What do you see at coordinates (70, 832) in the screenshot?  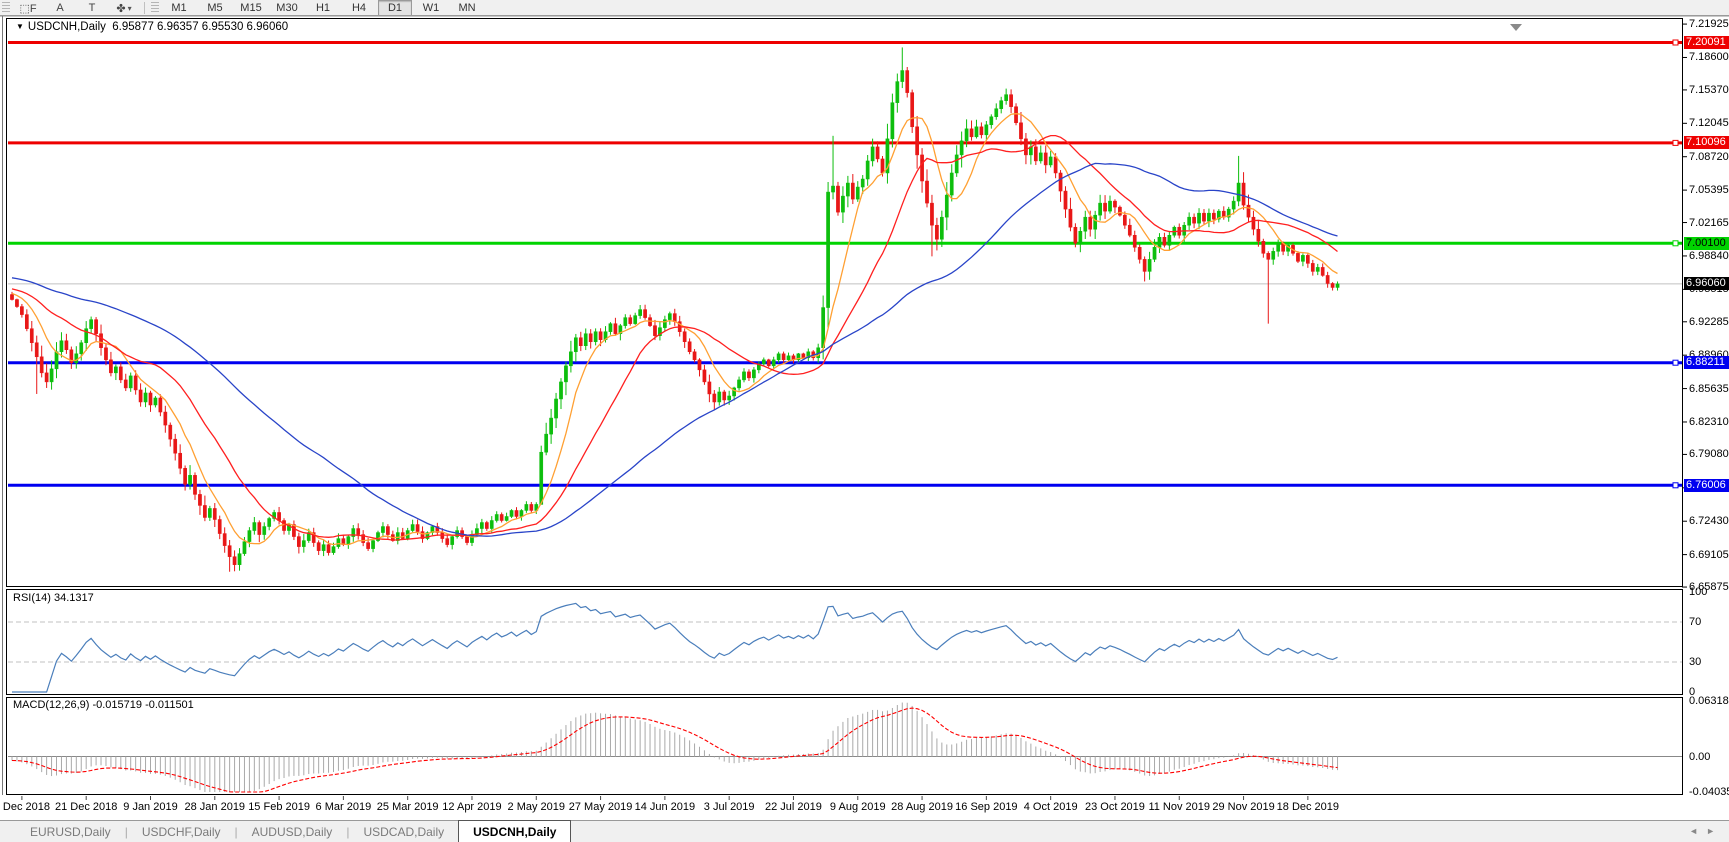 I see `chart-tab-eurusd: EURUSD,Daily` at bounding box center [70, 832].